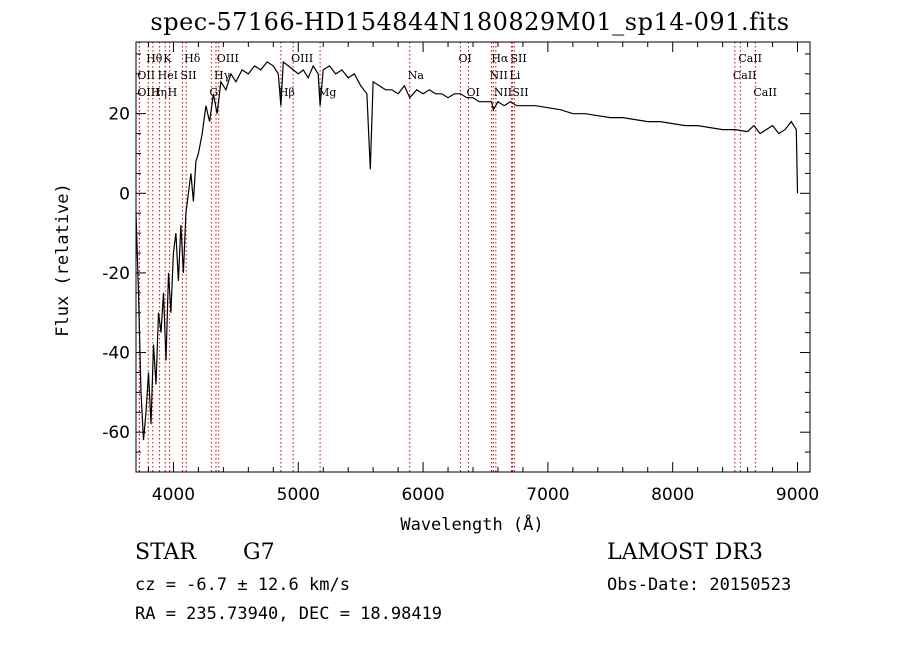 This screenshot has height=649, width=900. What do you see at coordinates (213, 92) in the screenshot?
I see `spectral-line-label: G` at bounding box center [213, 92].